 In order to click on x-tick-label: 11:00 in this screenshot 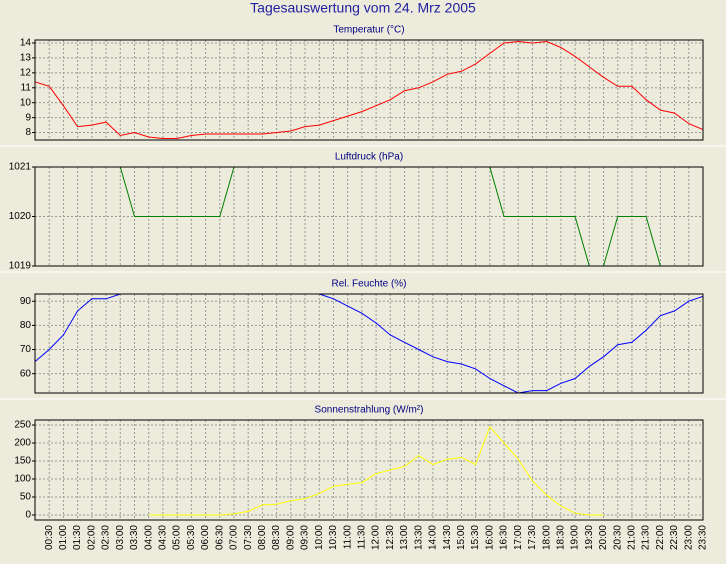, I will do `click(347, 537)`.